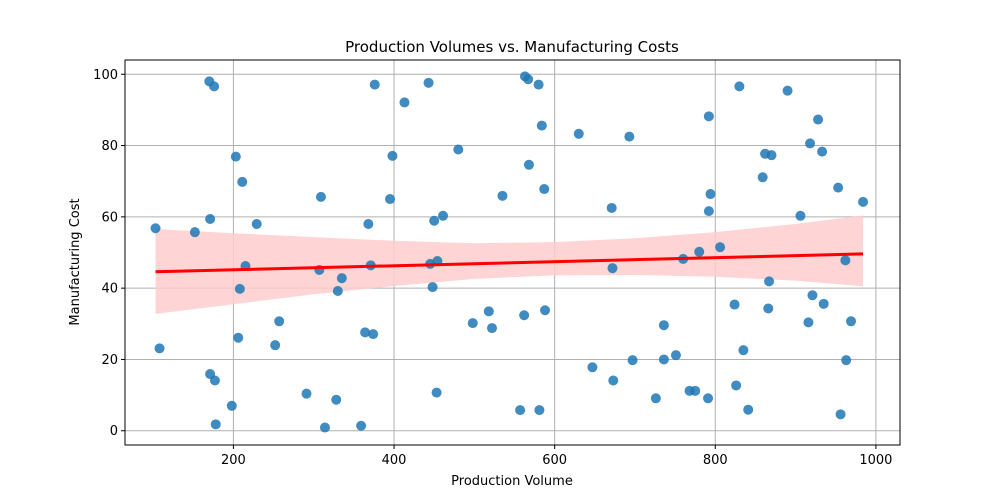  What do you see at coordinates (114, 431) in the screenshot?
I see `y-tick-label: 0` at bounding box center [114, 431].